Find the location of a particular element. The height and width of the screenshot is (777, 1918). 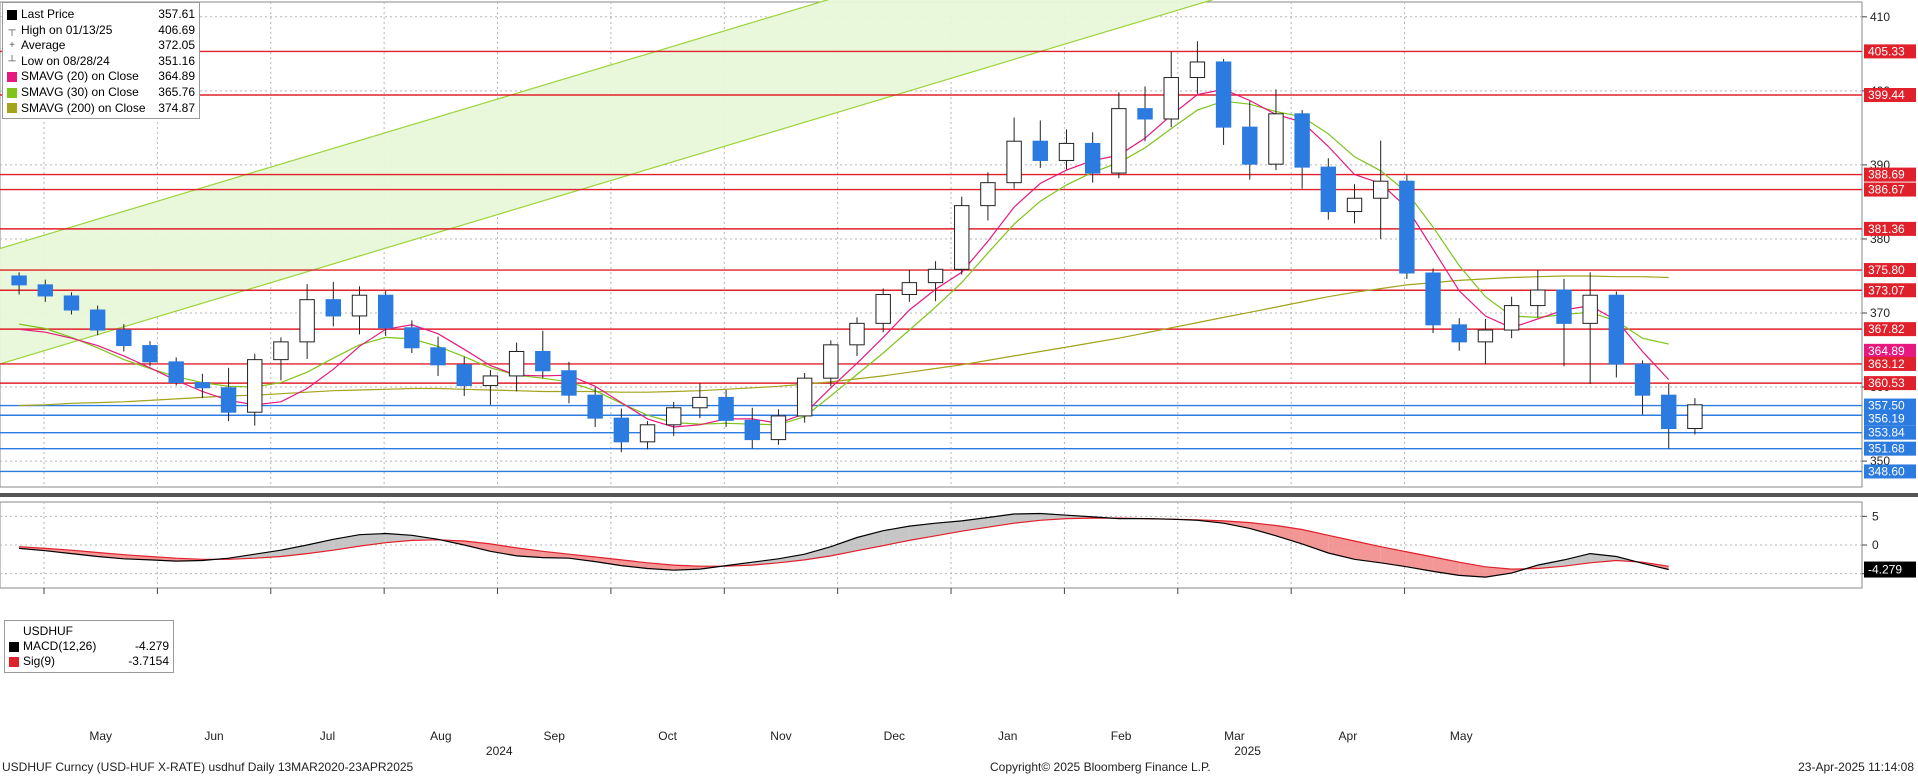

price-badge-label: 375.80 is located at coordinates (1886, 270).